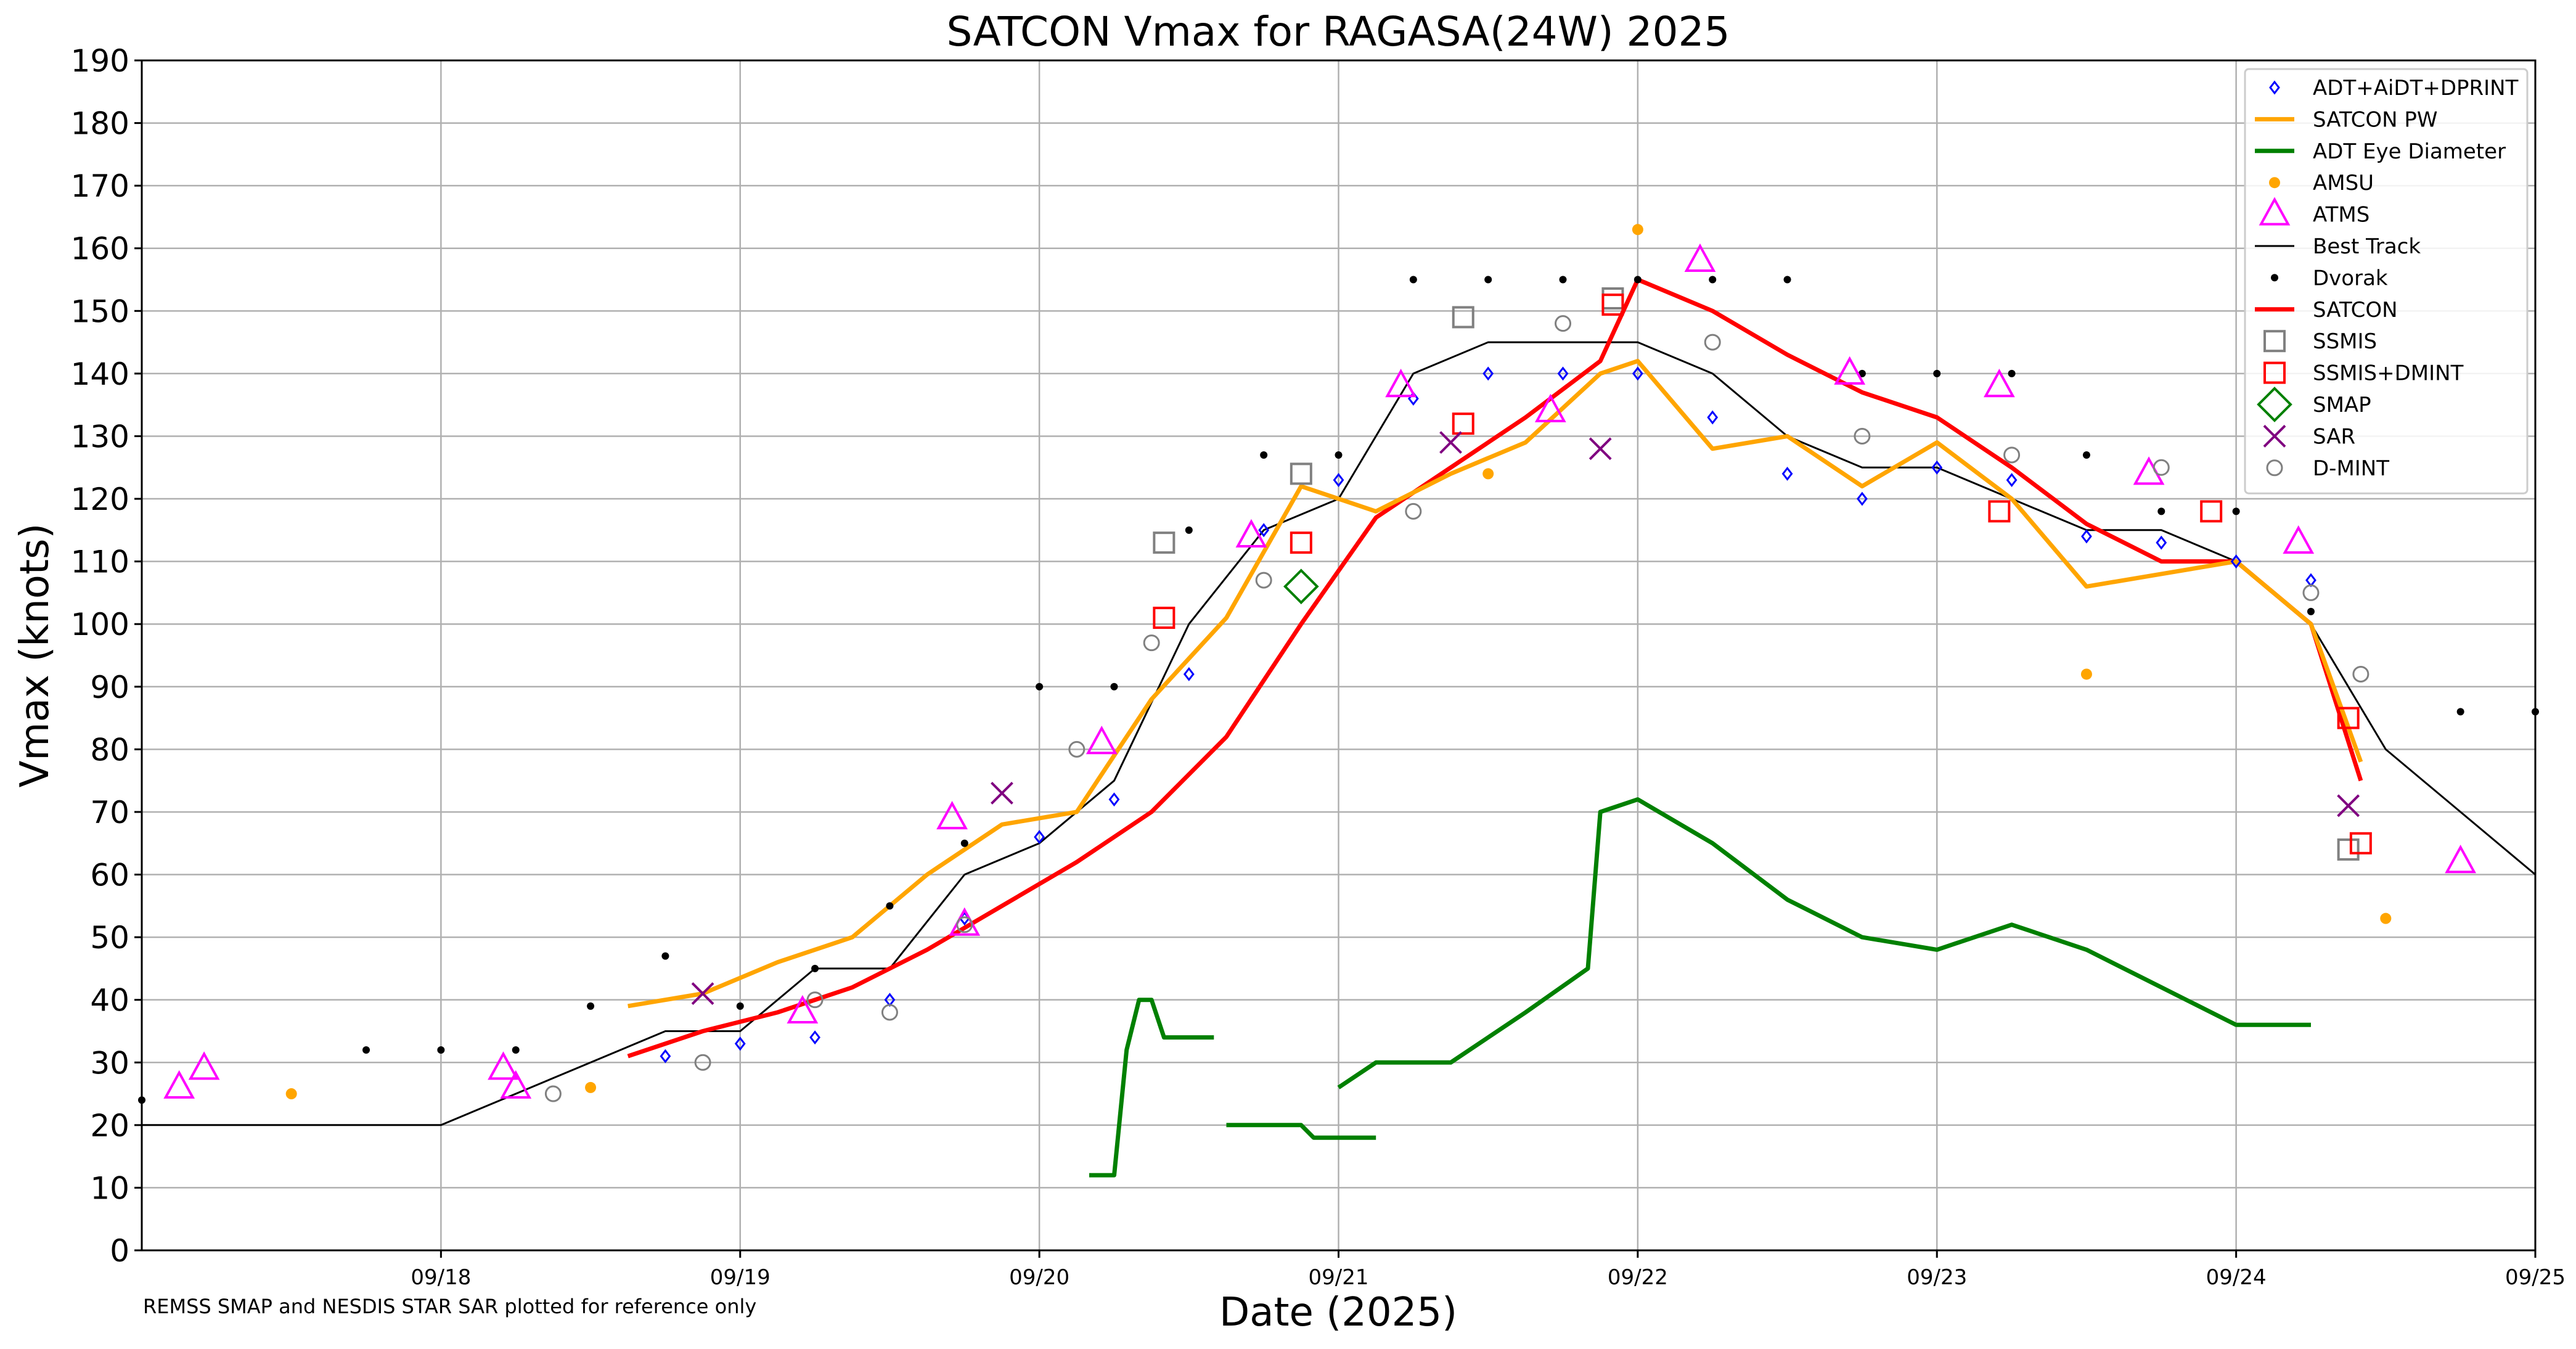  I want to click on legend-entry: SSMIS, so click(2320, 341).